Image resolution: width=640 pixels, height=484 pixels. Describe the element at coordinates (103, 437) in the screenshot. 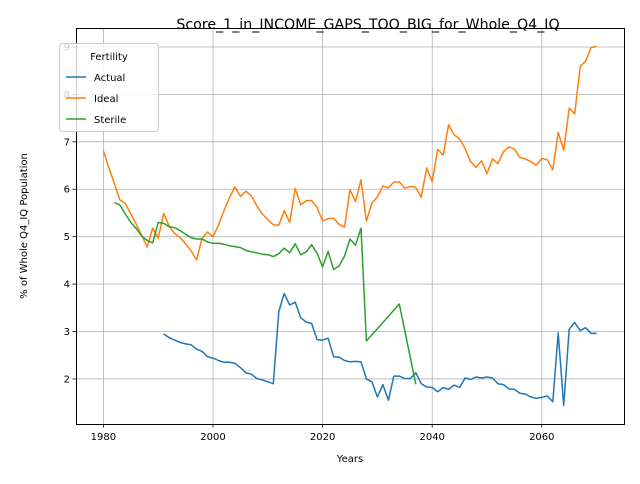

I see `x-tick-label: 1980` at that location.